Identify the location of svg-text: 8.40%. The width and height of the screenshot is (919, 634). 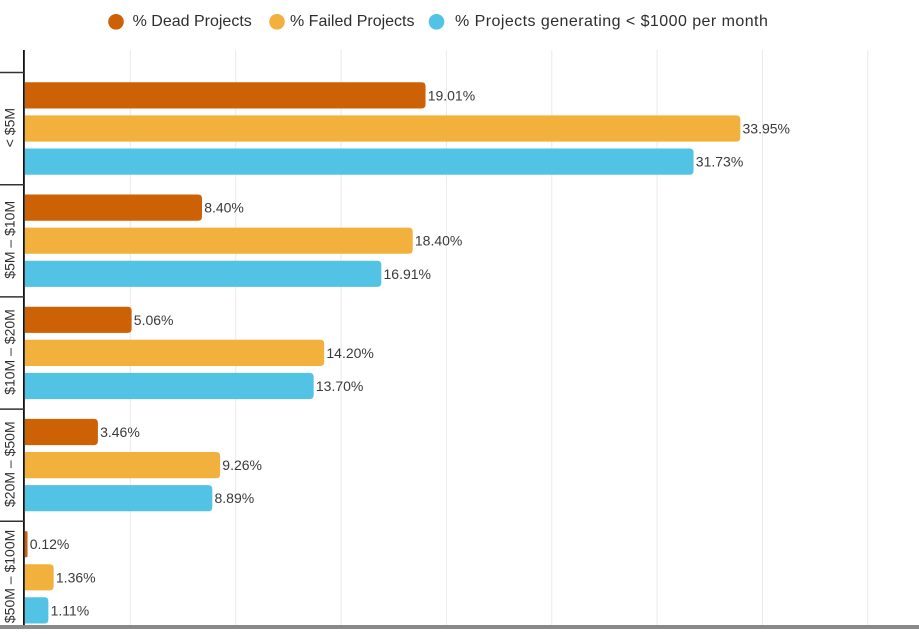
(224, 208).